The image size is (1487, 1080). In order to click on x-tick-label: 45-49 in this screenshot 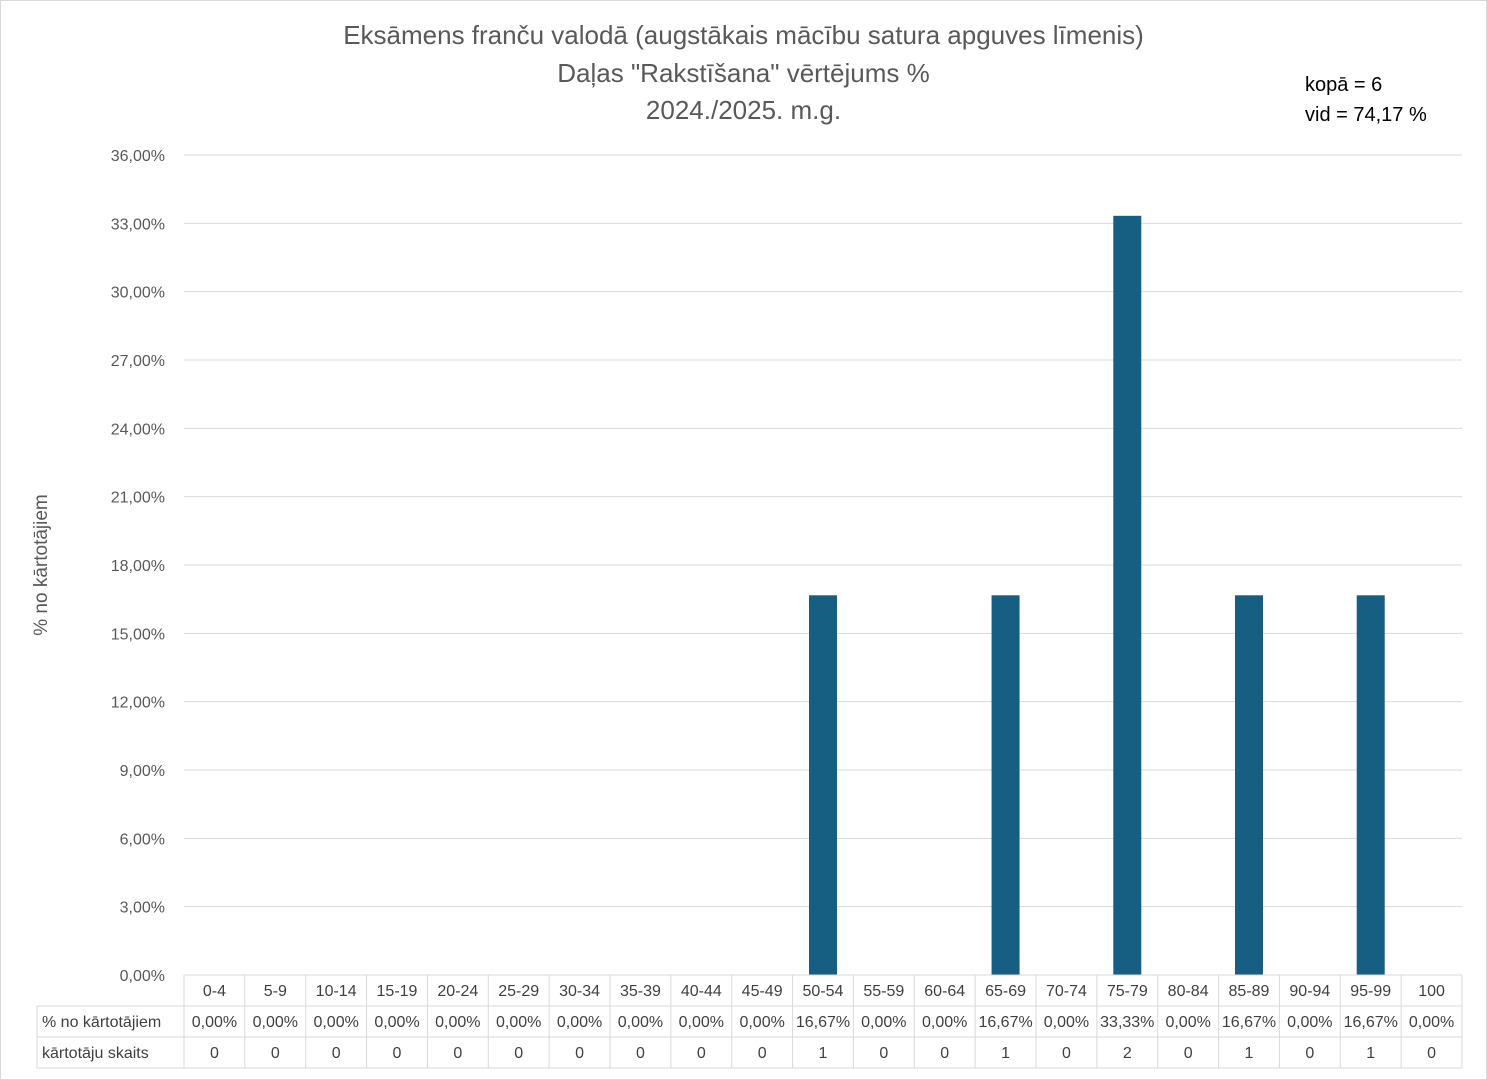, I will do `click(762, 991)`.